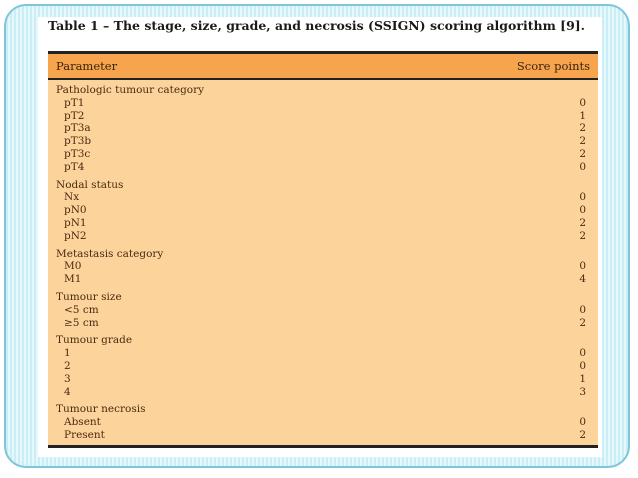 The height and width of the screenshot is (478, 638). I want to click on table-row: pT3a 2, so click(323, 128).